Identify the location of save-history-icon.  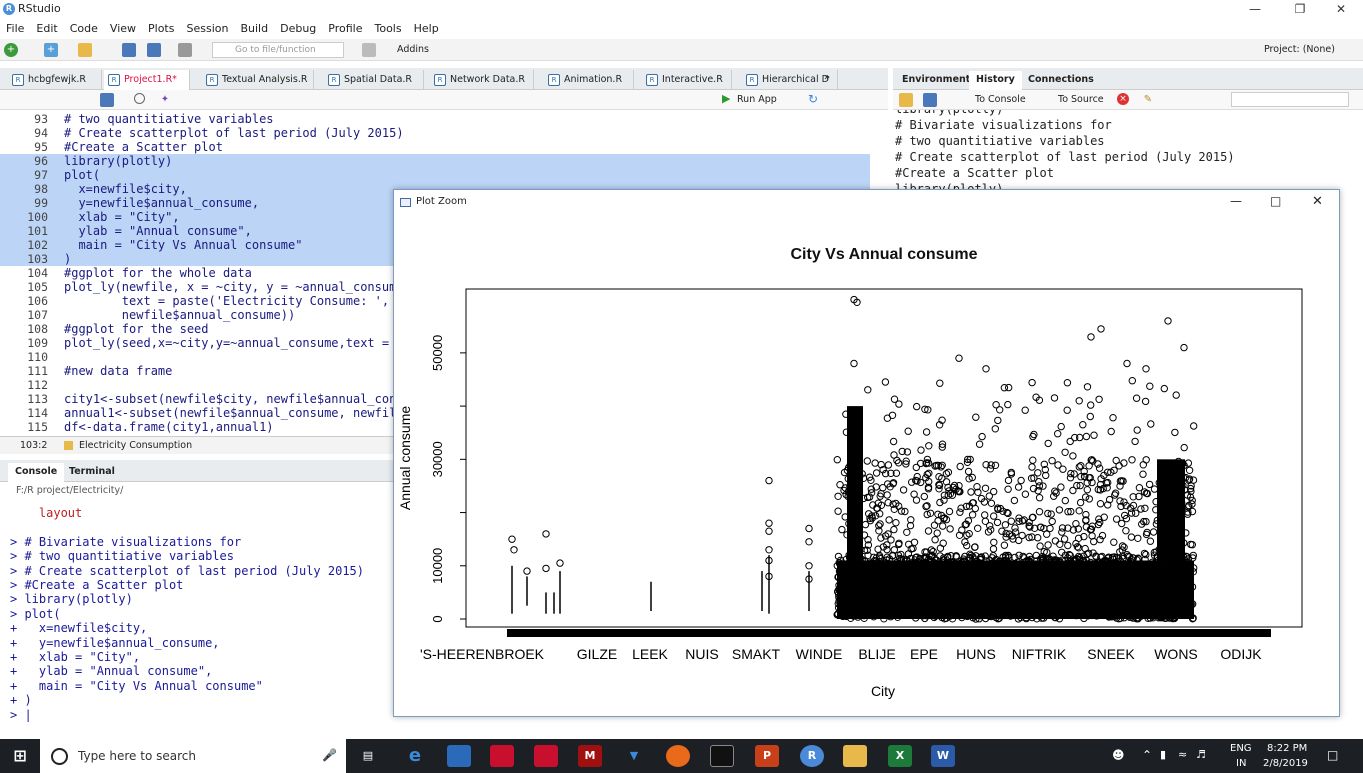
(930, 100).